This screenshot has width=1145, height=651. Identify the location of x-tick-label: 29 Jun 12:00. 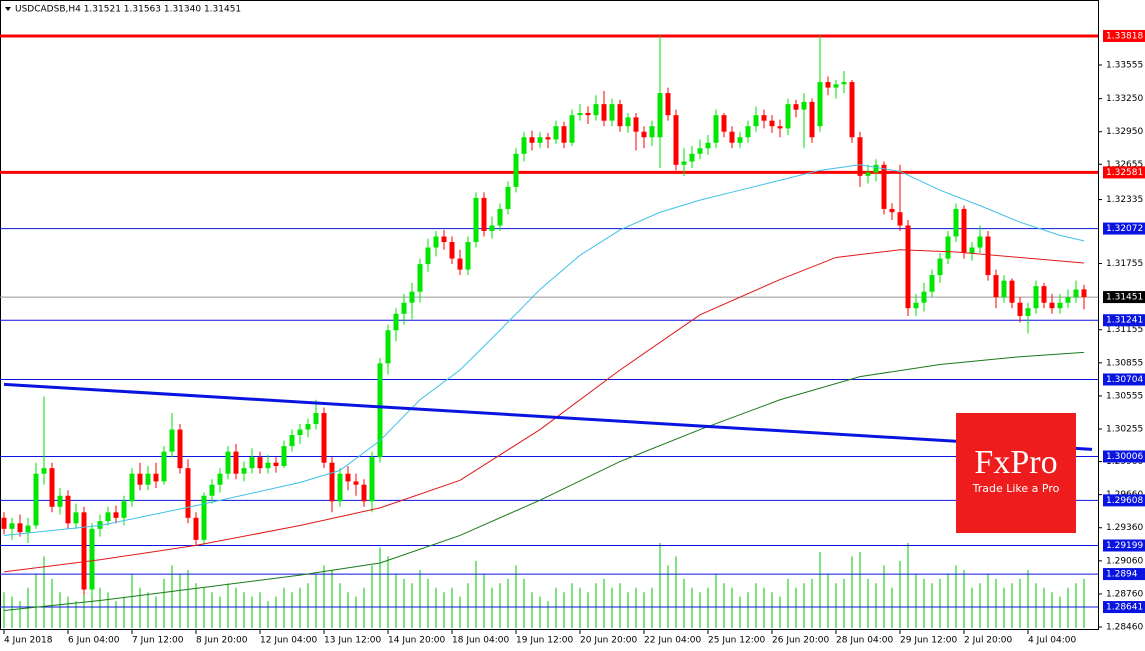
(928, 641).